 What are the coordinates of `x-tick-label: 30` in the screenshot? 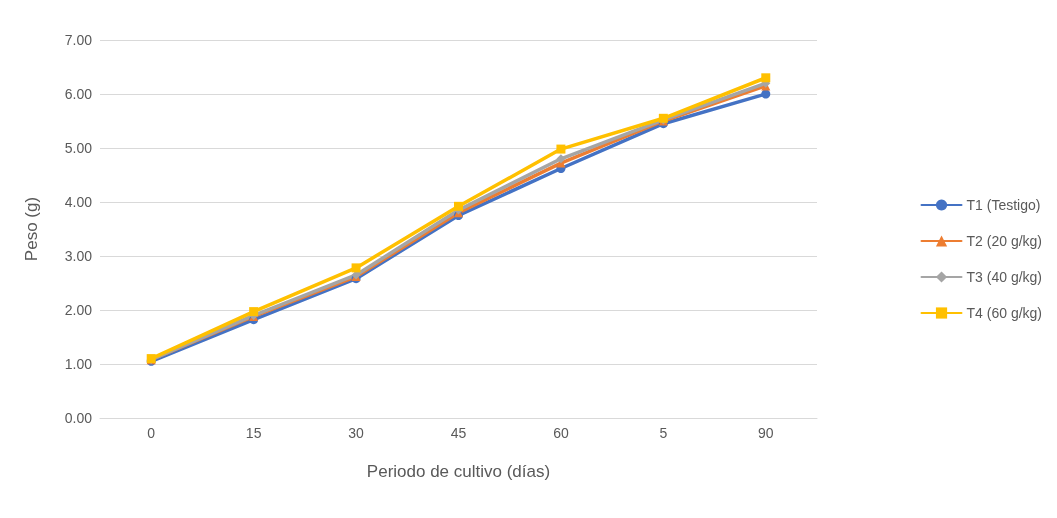 It's located at (356, 433).